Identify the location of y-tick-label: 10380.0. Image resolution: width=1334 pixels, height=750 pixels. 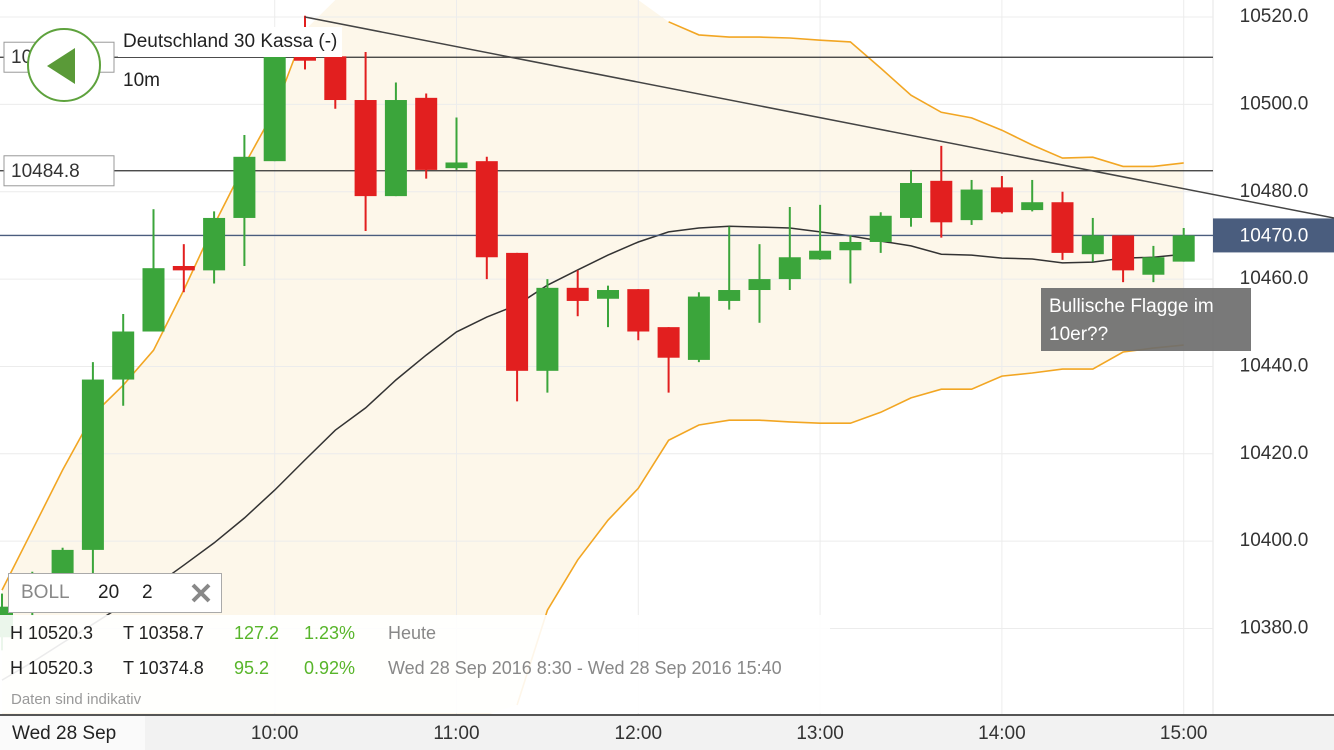
(1274, 628).